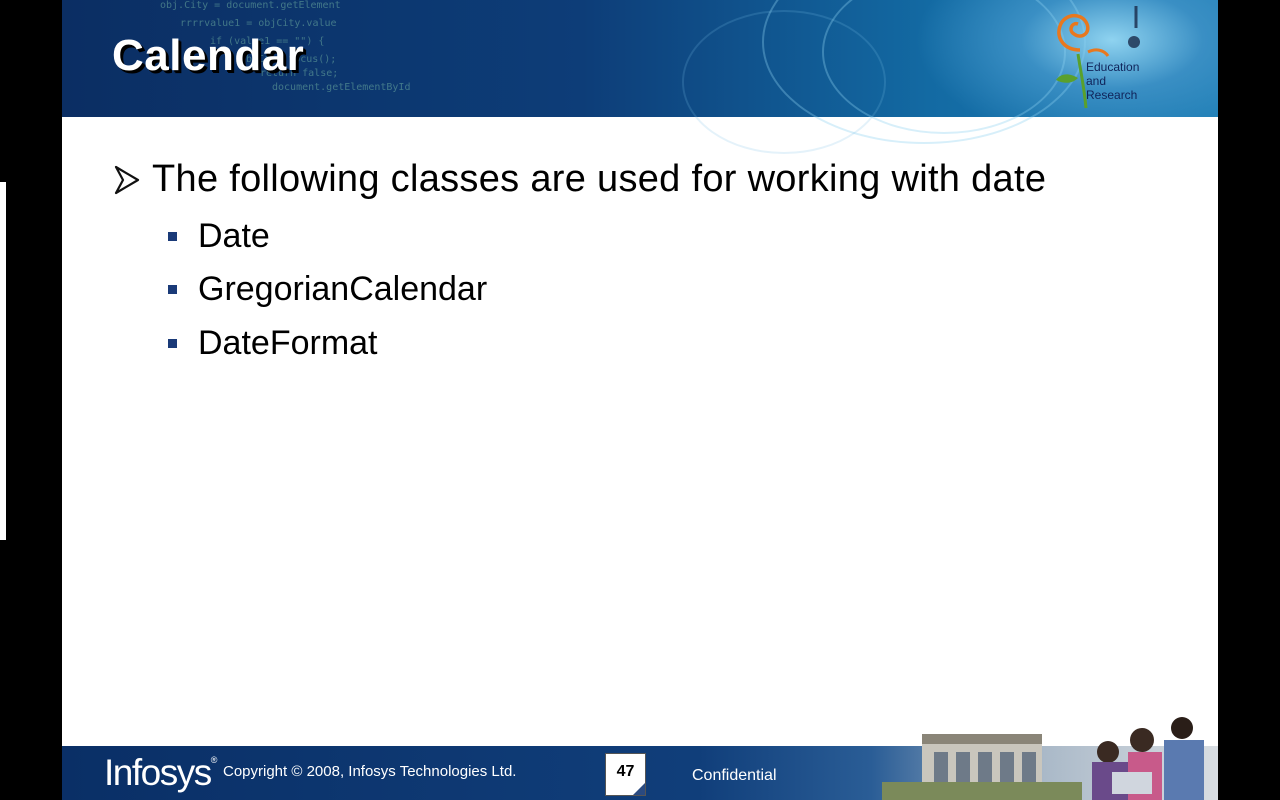 The height and width of the screenshot is (800, 1280). What do you see at coordinates (208, 55) in the screenshot?
I see `slide-title: Calendar` at bounding box center [208, 55].